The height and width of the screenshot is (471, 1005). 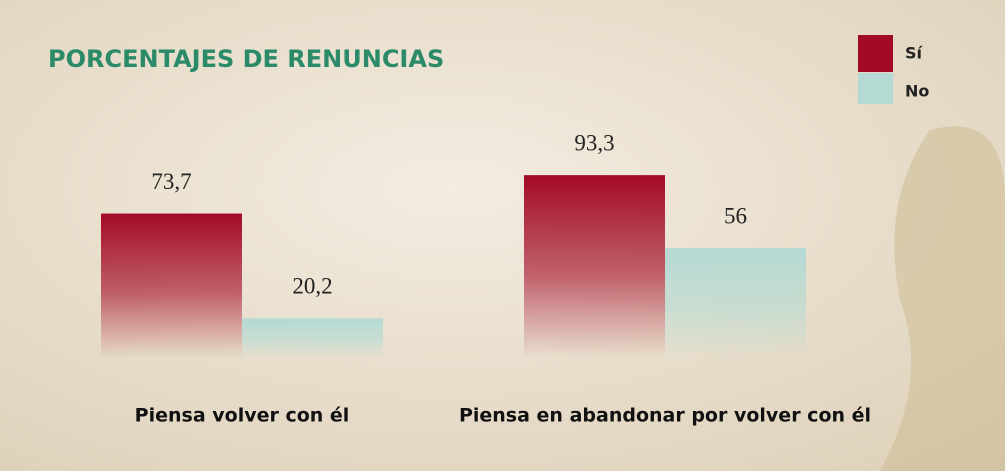 What do you see at coordinates (735, 216) in the screenshot?
I see `value-label: 56` at bounding box center [735, 216].